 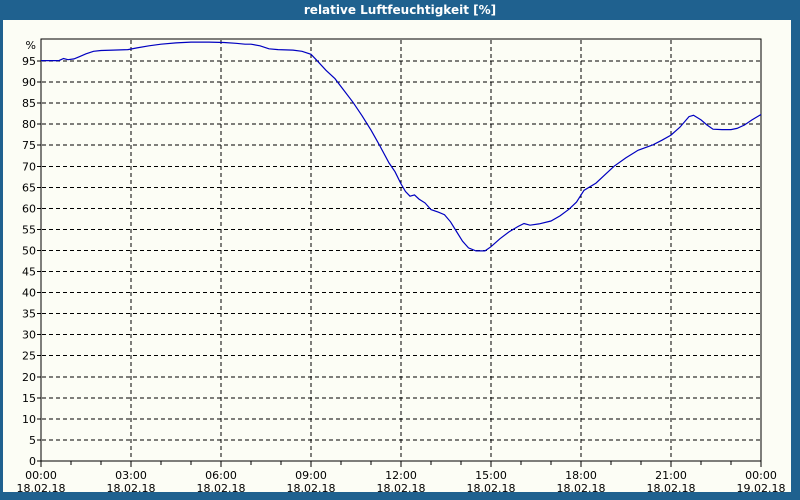 What do you see at coordinates (29, 314) in the screenshot?
I see `y-tick-label: 35` at bounding box center [29, 314].